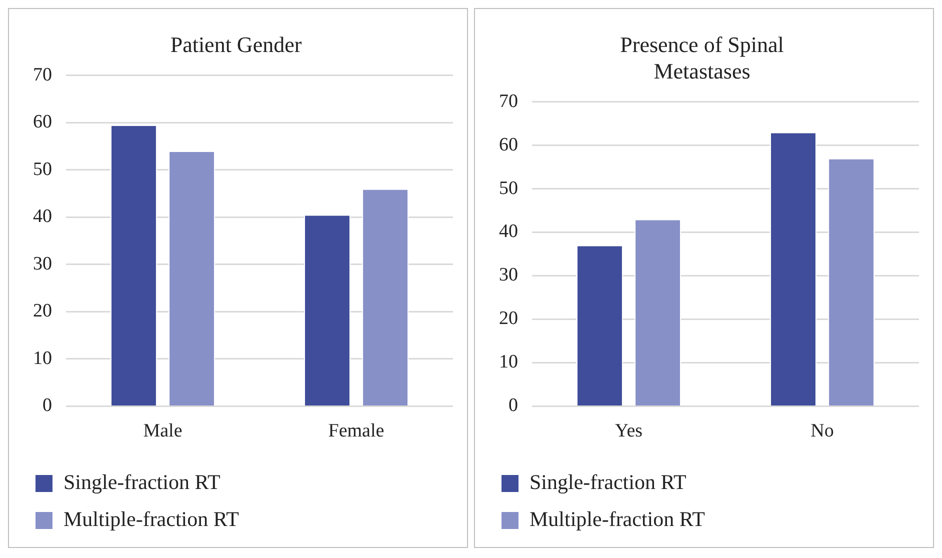 This screenshot has width=942, height=558. I want to click on chart-title: Patient Gender, so click(236, 44).